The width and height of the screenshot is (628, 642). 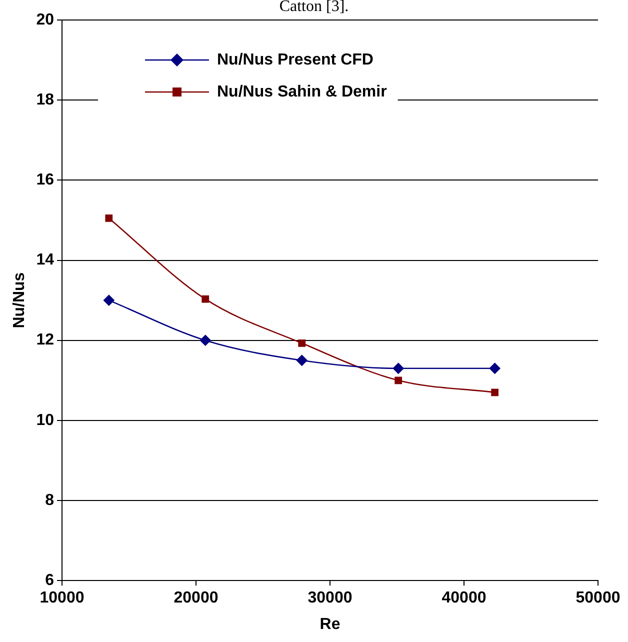 What do you see at coordinates (45, 420) in the screenshot?
I see `y-tick-label: 10` at bounding box center [45, 420].